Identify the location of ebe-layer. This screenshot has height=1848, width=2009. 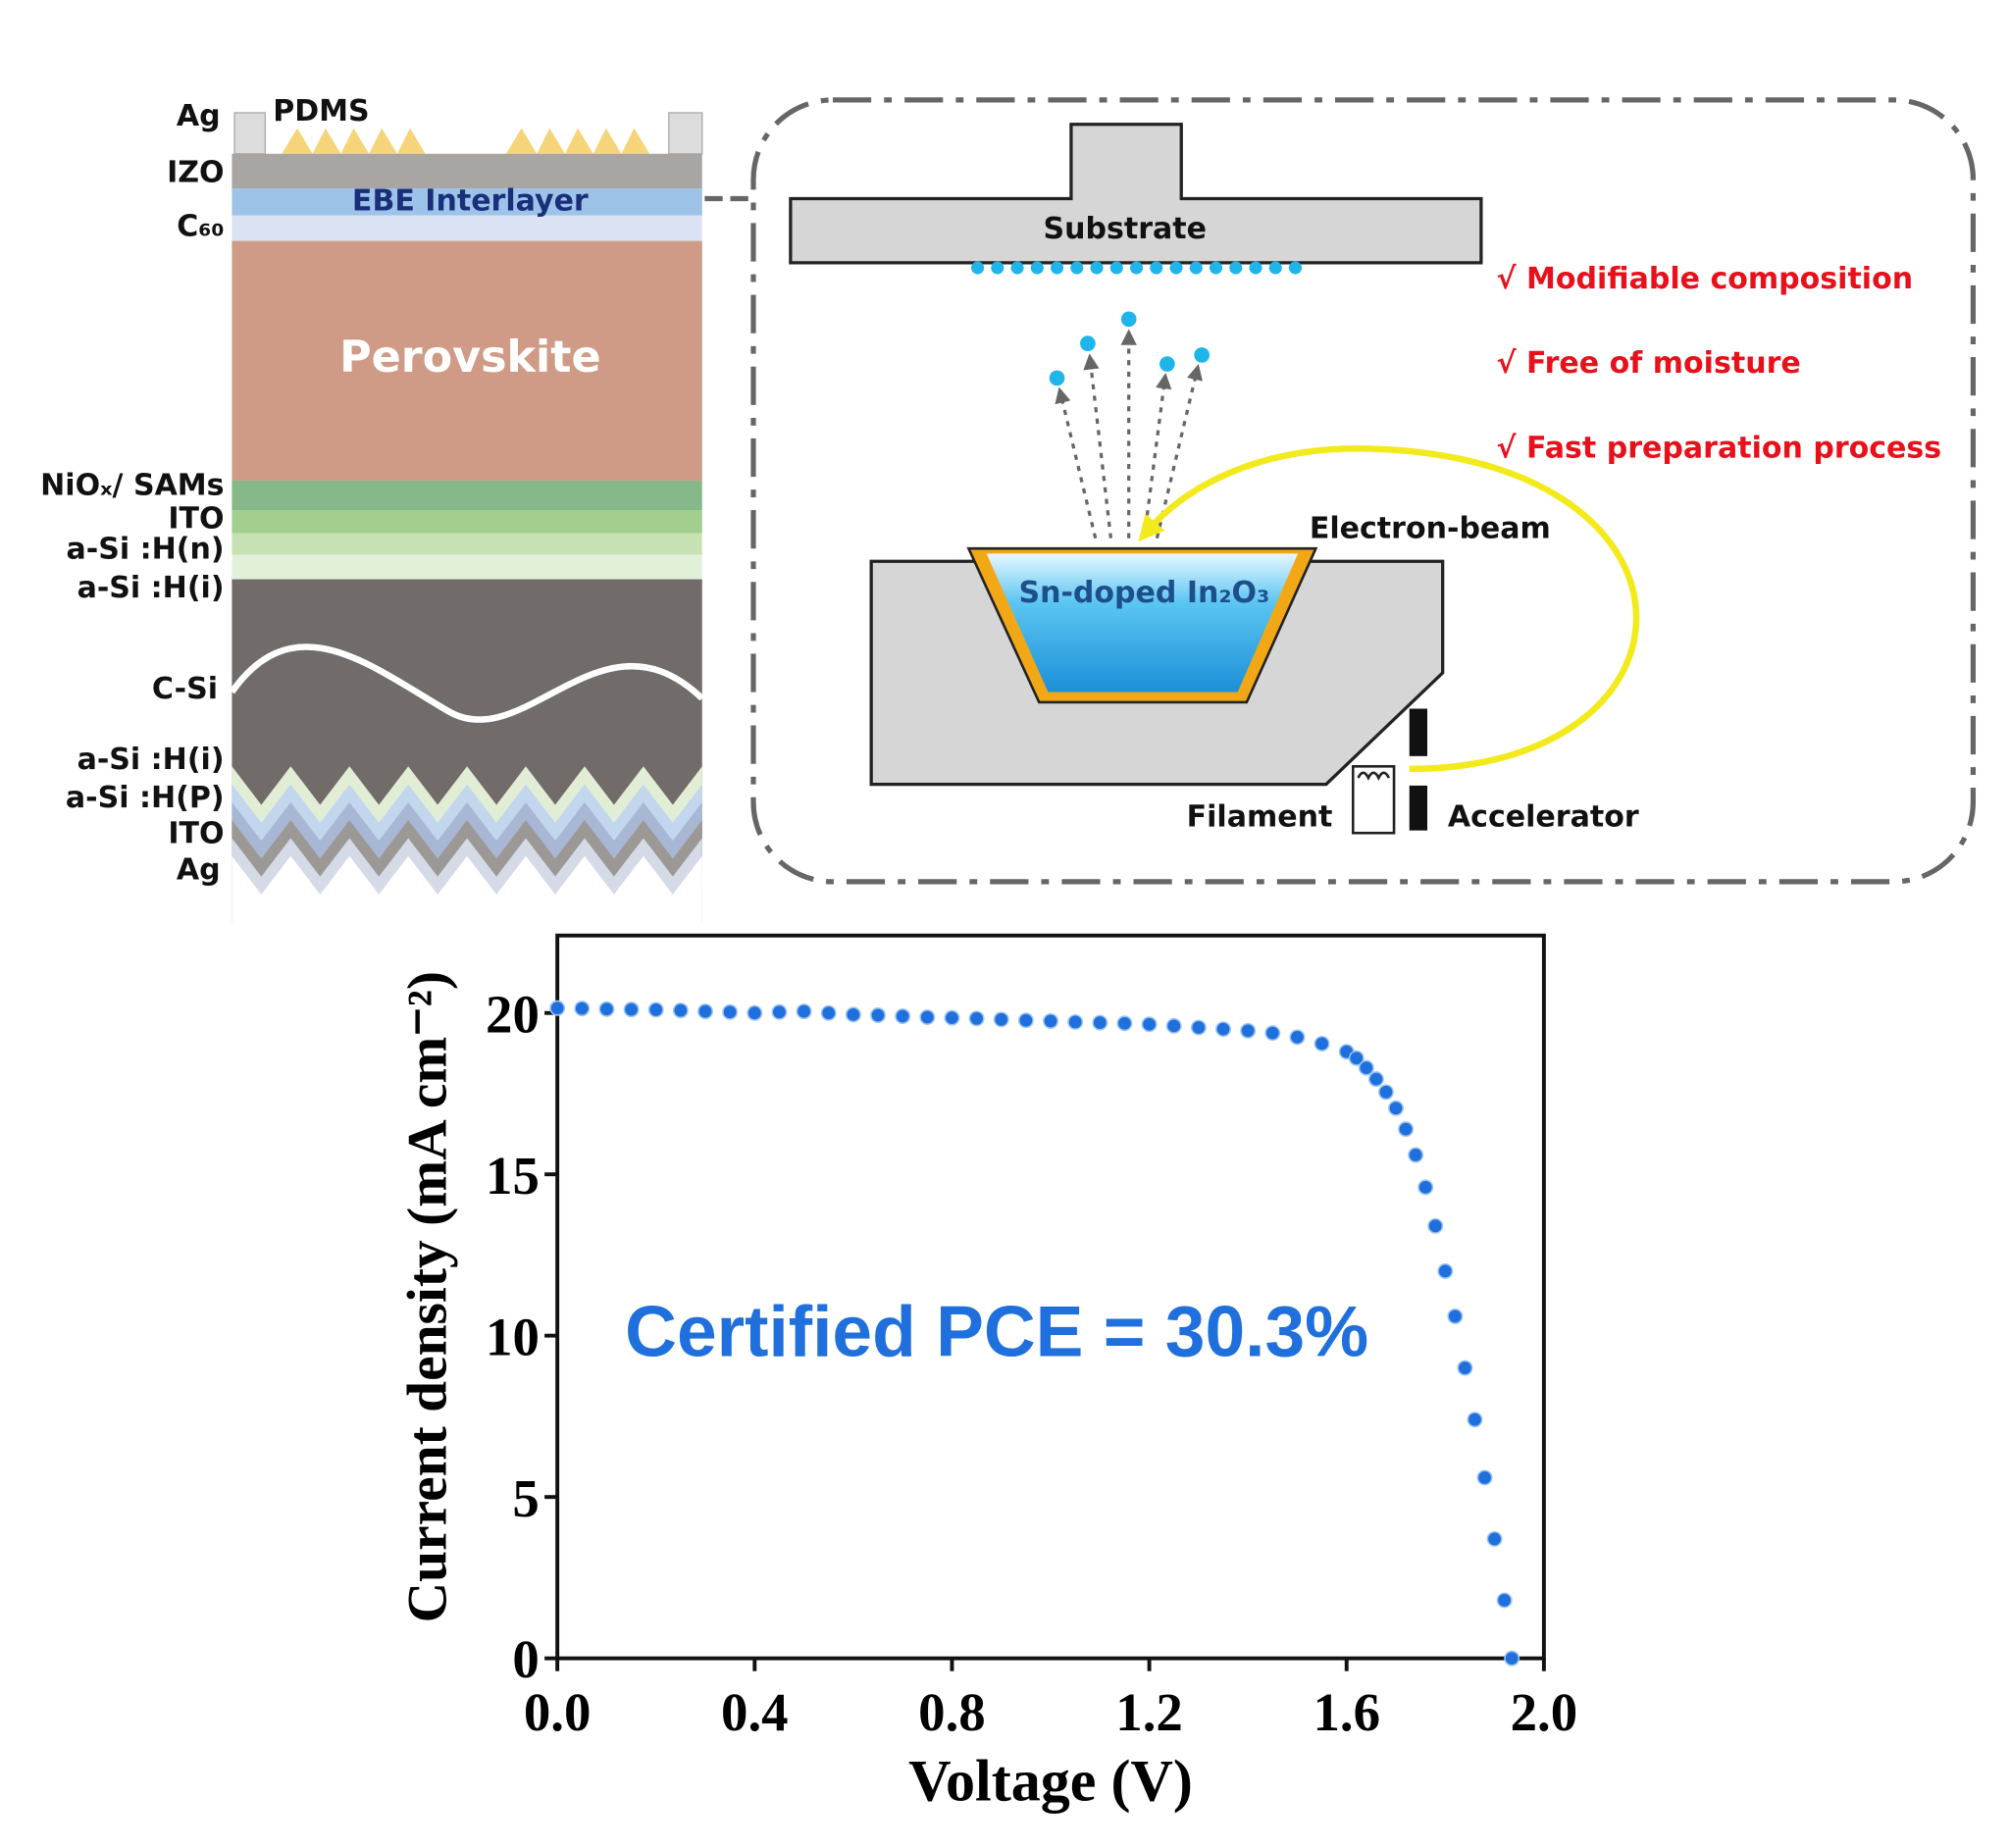
(467, 202).